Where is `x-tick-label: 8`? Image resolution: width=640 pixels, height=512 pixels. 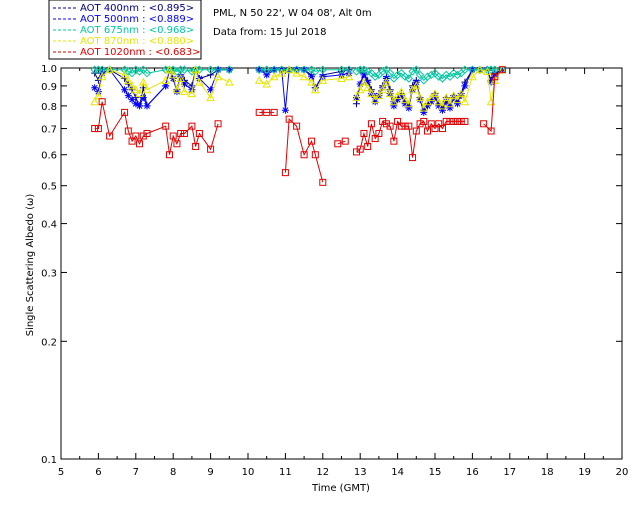 x-tick-label: 8 is located at coordinates (173, 472).